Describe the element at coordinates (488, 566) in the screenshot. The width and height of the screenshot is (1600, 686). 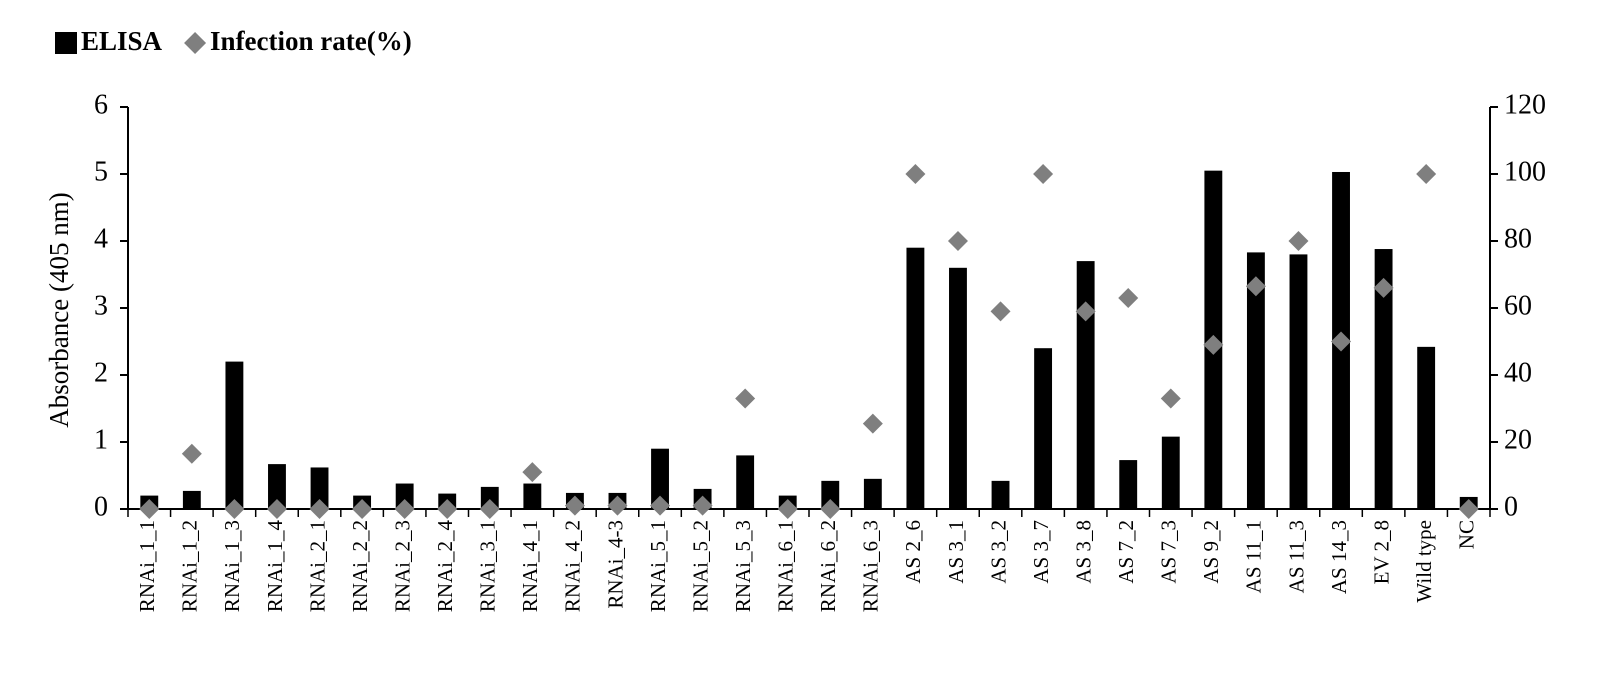
I see `x-tick-label: RNAi_3_1` at that location.